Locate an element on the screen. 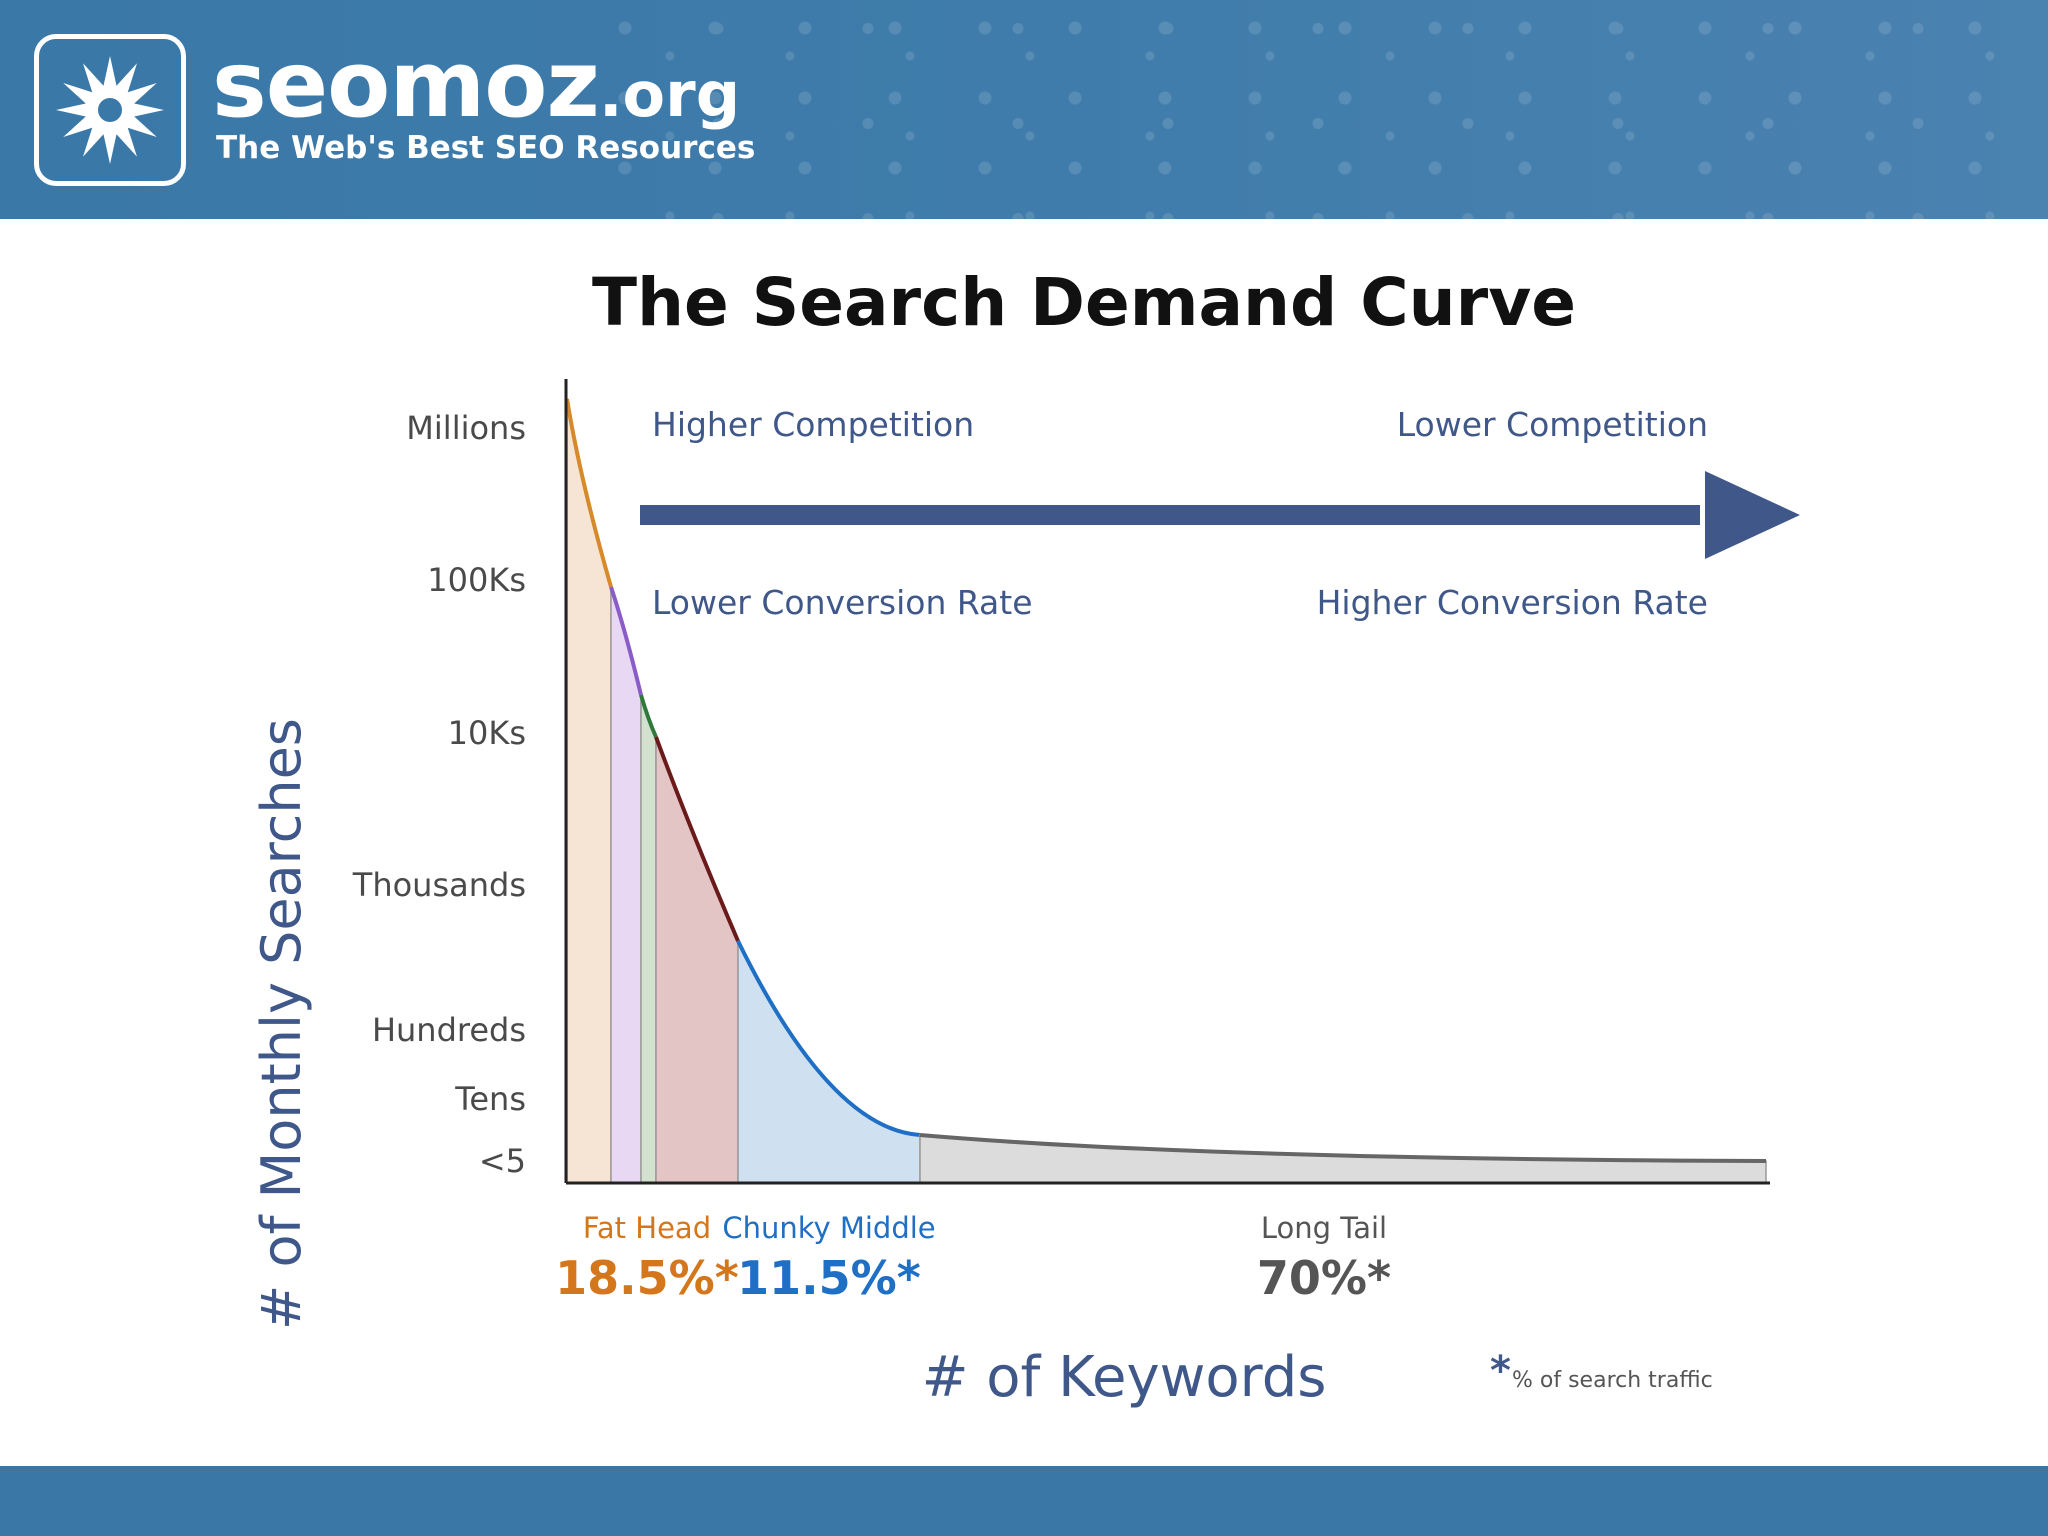 The width and height of the screenshot is (2048, 1536). y-axis-label: # of Monthly Searches is located at coordinates (281, 1024).